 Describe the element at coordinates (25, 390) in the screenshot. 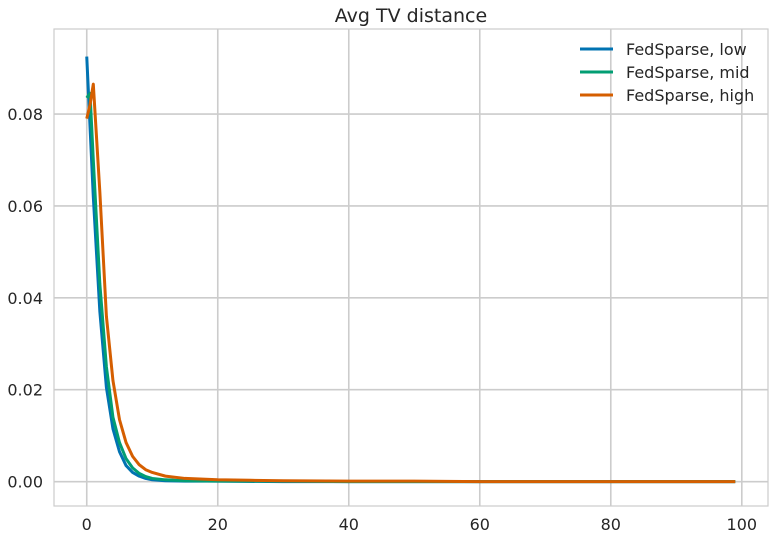

I see `y-tick-label: 0.02` at that location.